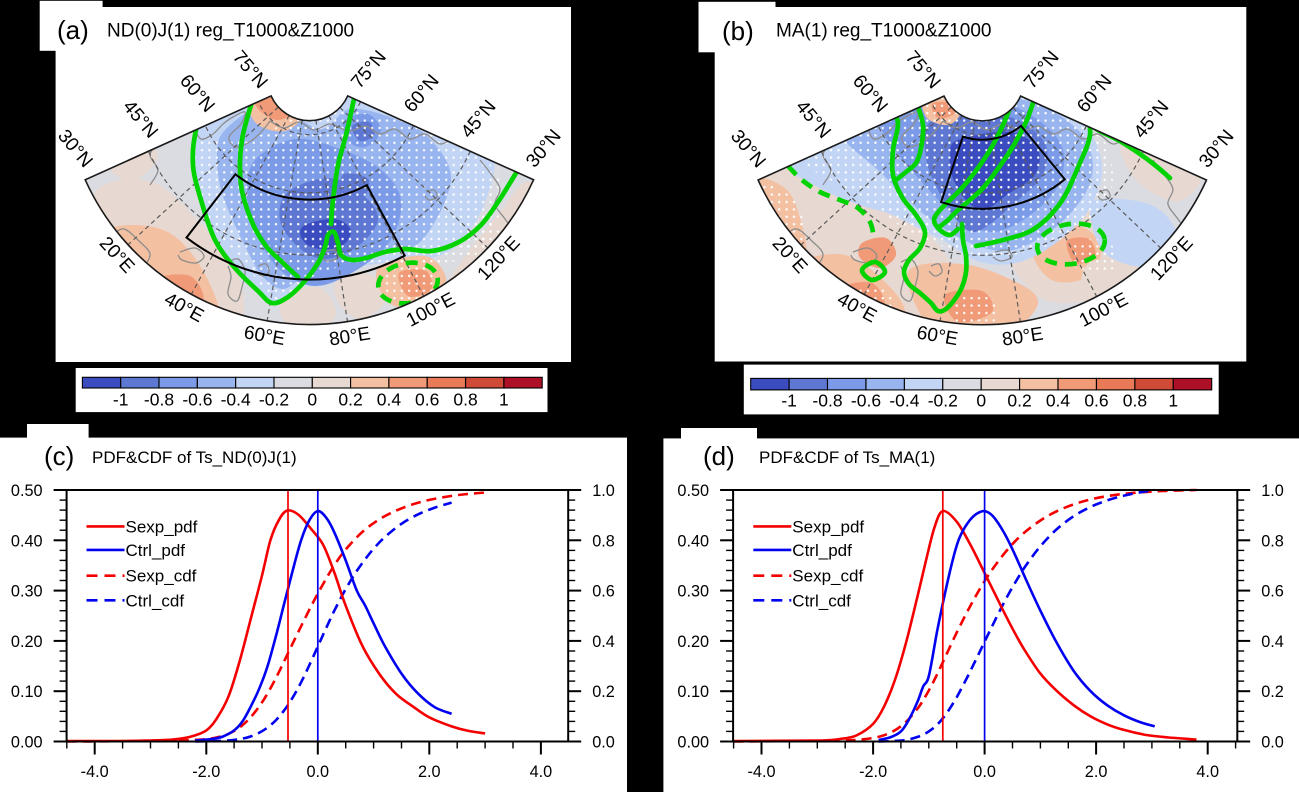  I want to click on svg-text: PDF&CDF of Ts_ND(0)J(1), so click(194, 457).